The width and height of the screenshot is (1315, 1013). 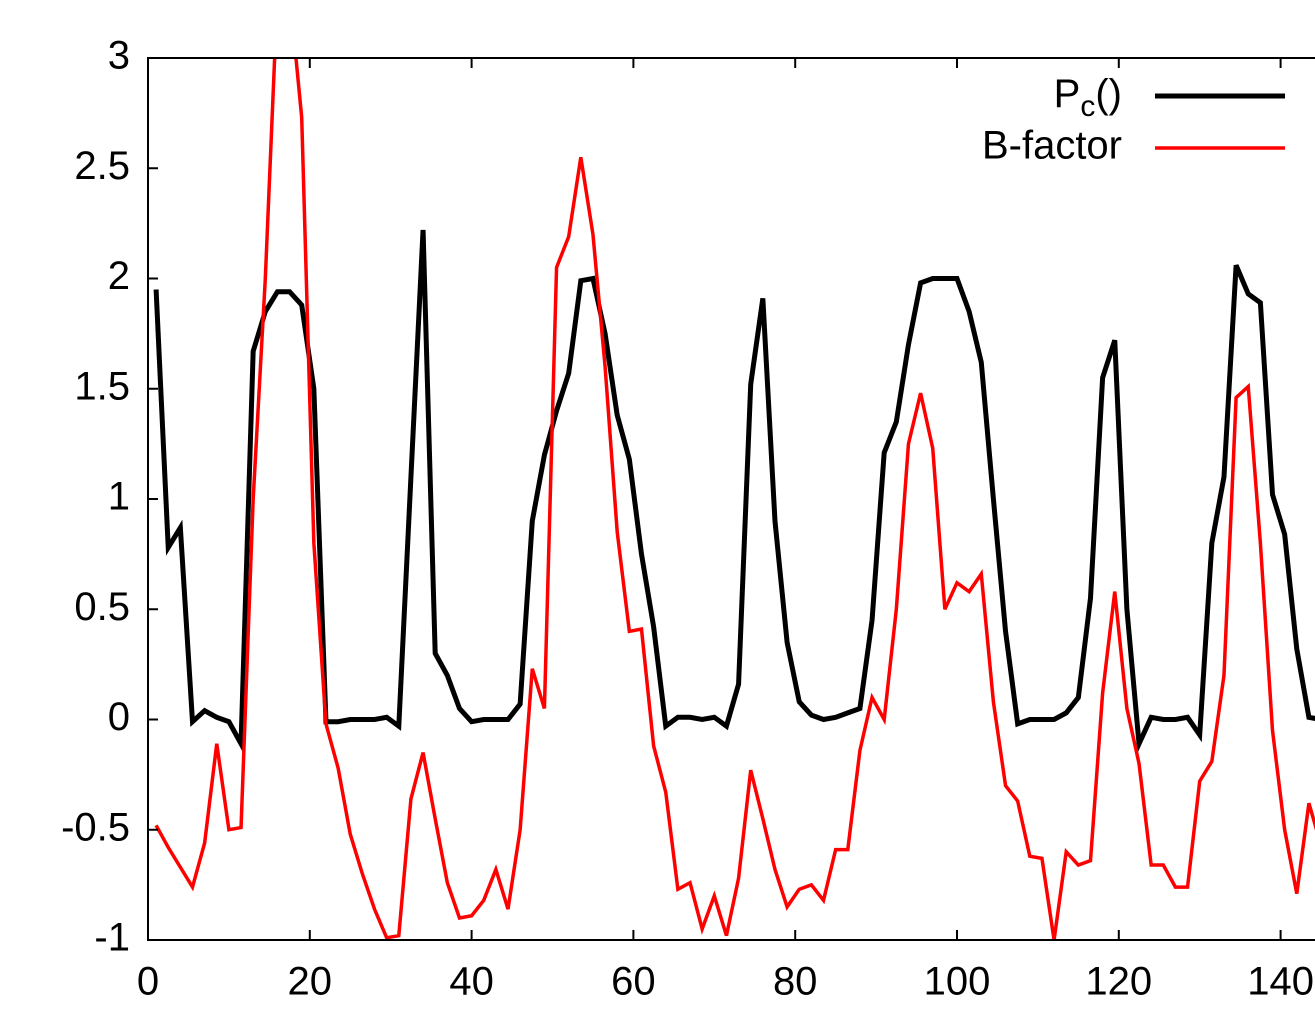 I want to click on x-tick-label: 60, so click(x=633, y=982).